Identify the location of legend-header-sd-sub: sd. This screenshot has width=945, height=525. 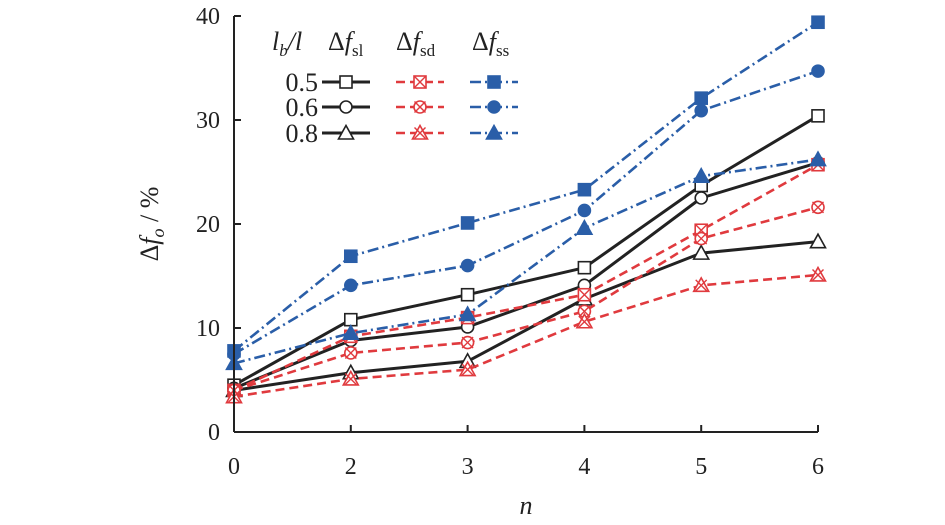
(428, 50).